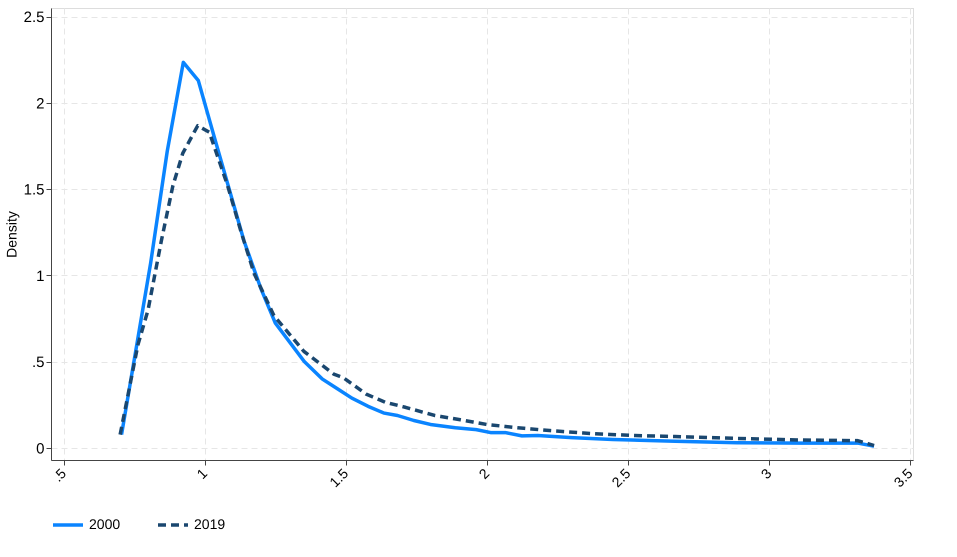  Describe the element at coordinates (210, 524) in the screenshot. I see `legend-label: 2019` at that location.